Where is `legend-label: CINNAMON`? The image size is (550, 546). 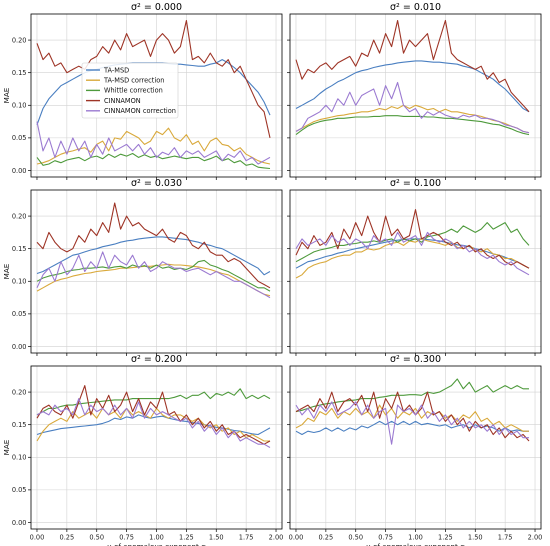
legend-label: CINNAMON is located at coordinates (122, 101).